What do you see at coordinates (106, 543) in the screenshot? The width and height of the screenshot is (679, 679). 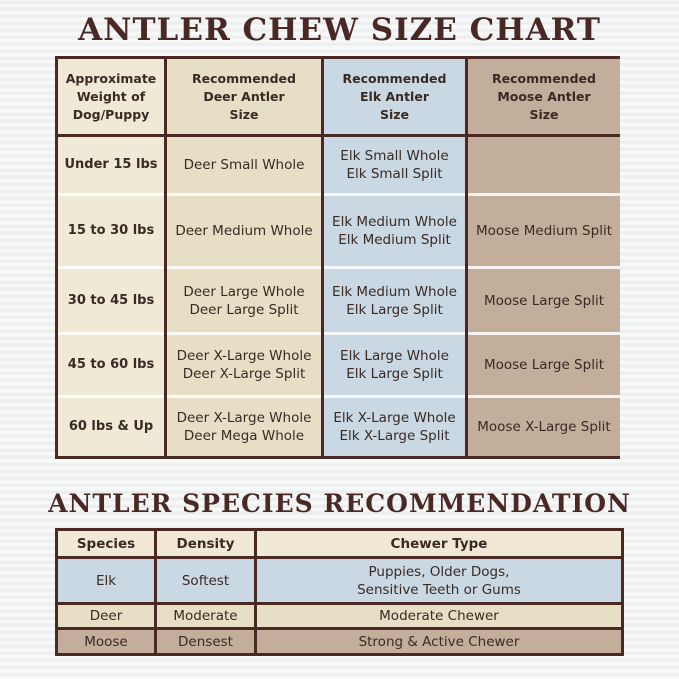 I see `species-header: Species` at bounding box center [106, 543].